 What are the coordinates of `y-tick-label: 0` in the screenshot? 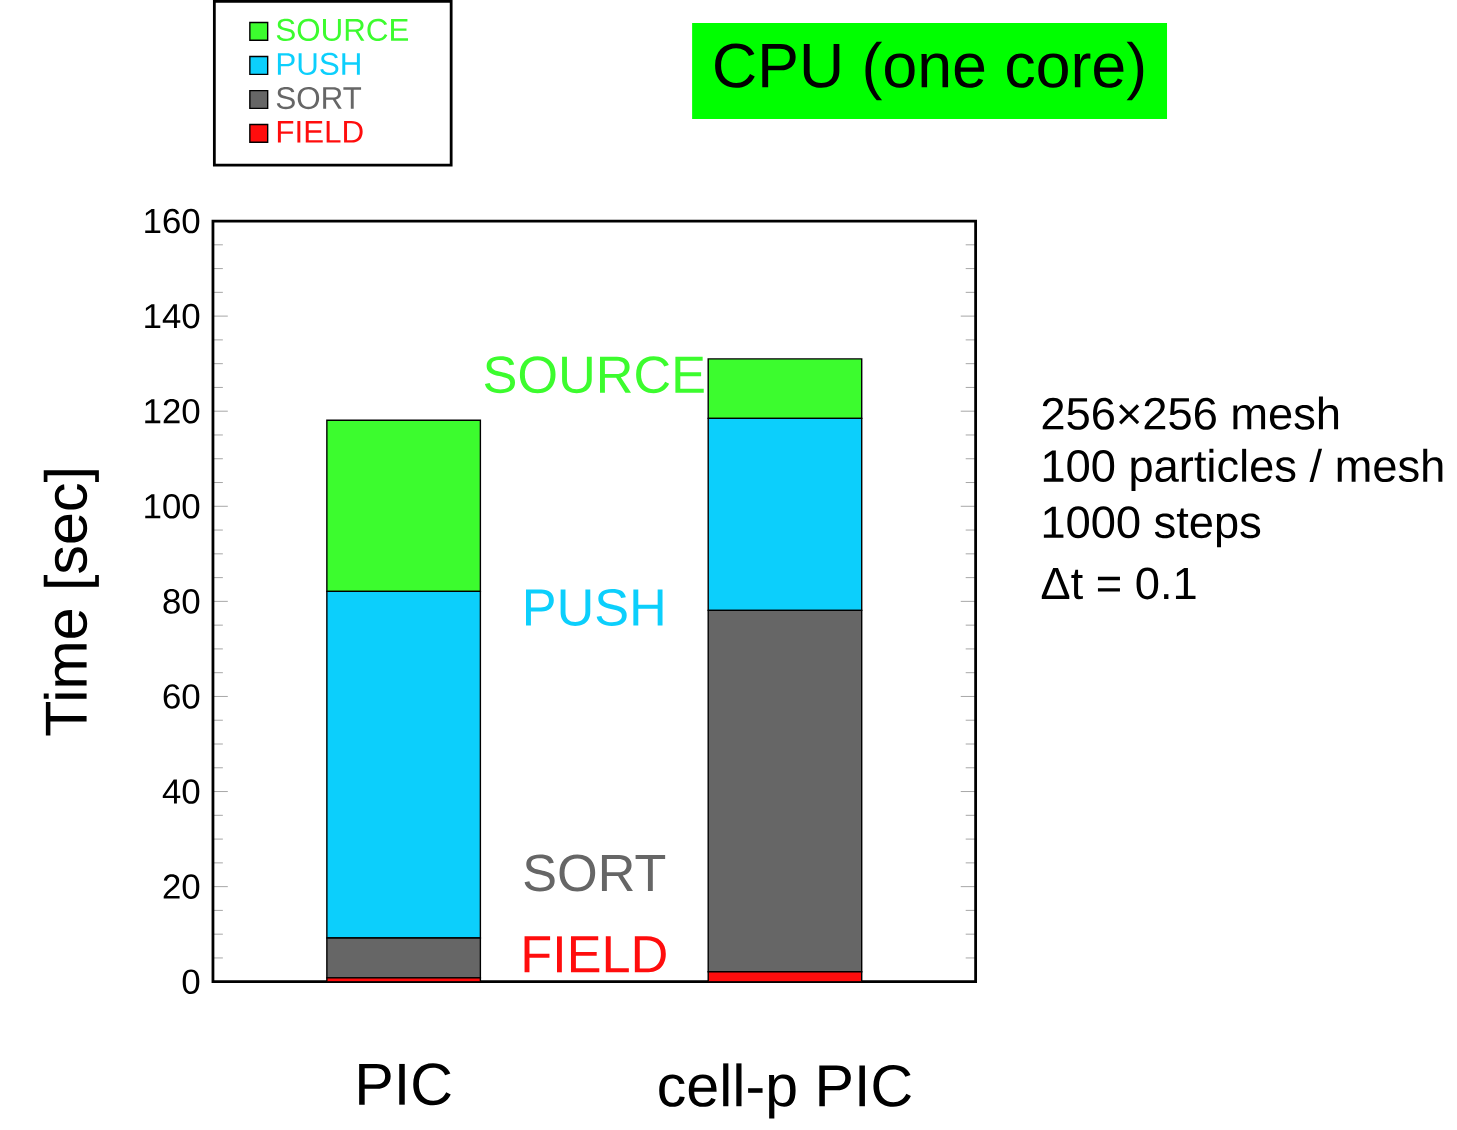 It's located at (191, 981).